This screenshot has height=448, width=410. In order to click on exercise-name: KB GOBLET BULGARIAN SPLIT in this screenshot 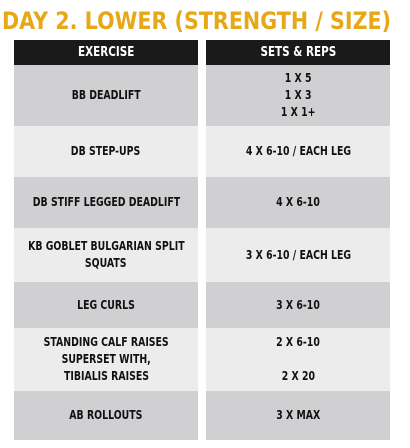, I will do `click(106, 246)`.